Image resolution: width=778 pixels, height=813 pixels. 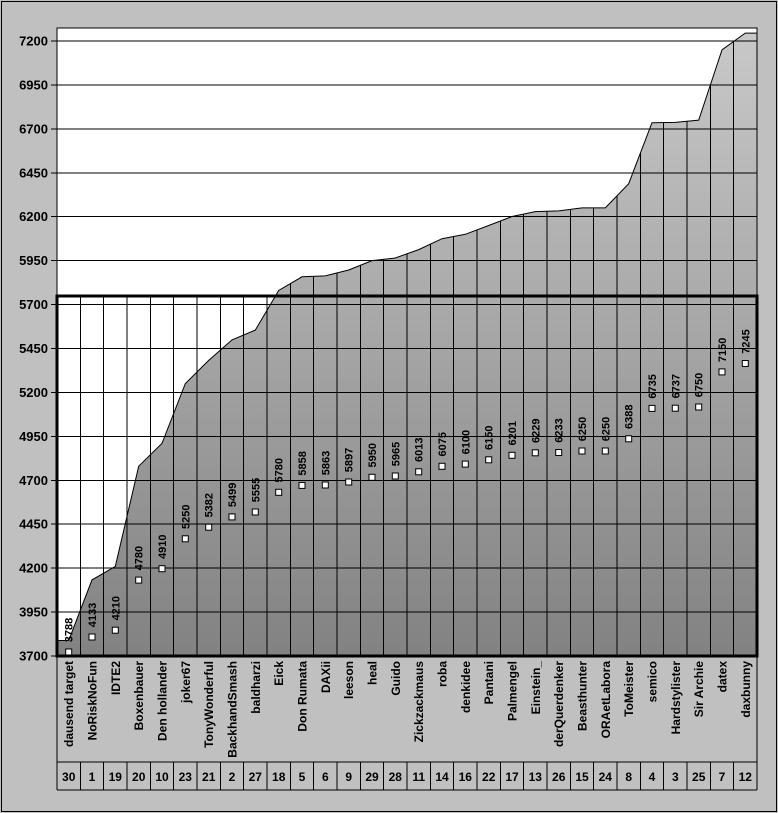 I want to click on data-label-value: 3788, so click(x=70, y=630).